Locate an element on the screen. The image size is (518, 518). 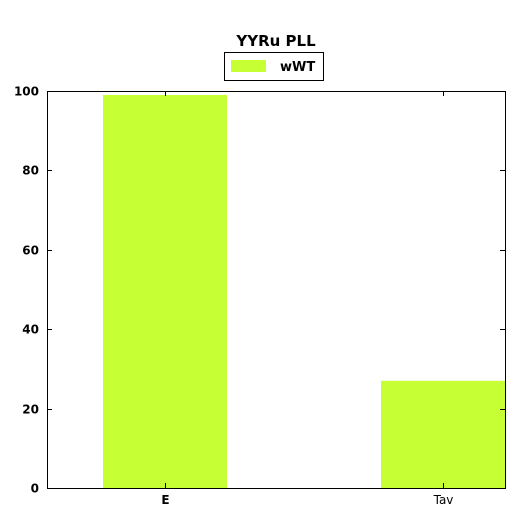
bar-tav is located at coordinates (443, 434).